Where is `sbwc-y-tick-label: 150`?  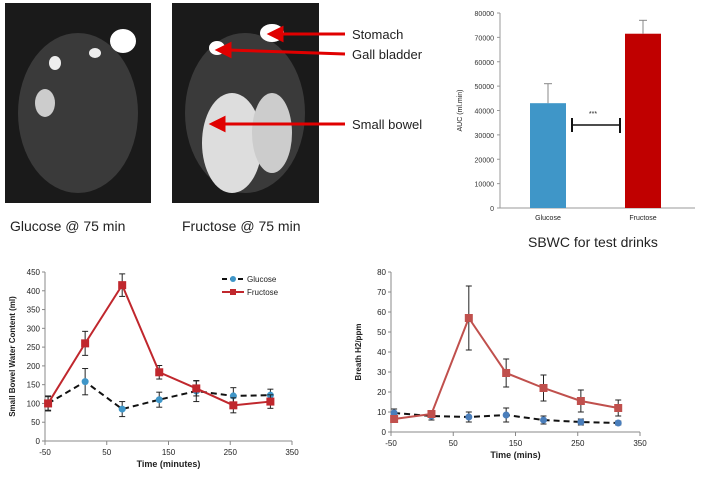 sbwc-y-tick-label: 150 is located at coordinates (34, 385).